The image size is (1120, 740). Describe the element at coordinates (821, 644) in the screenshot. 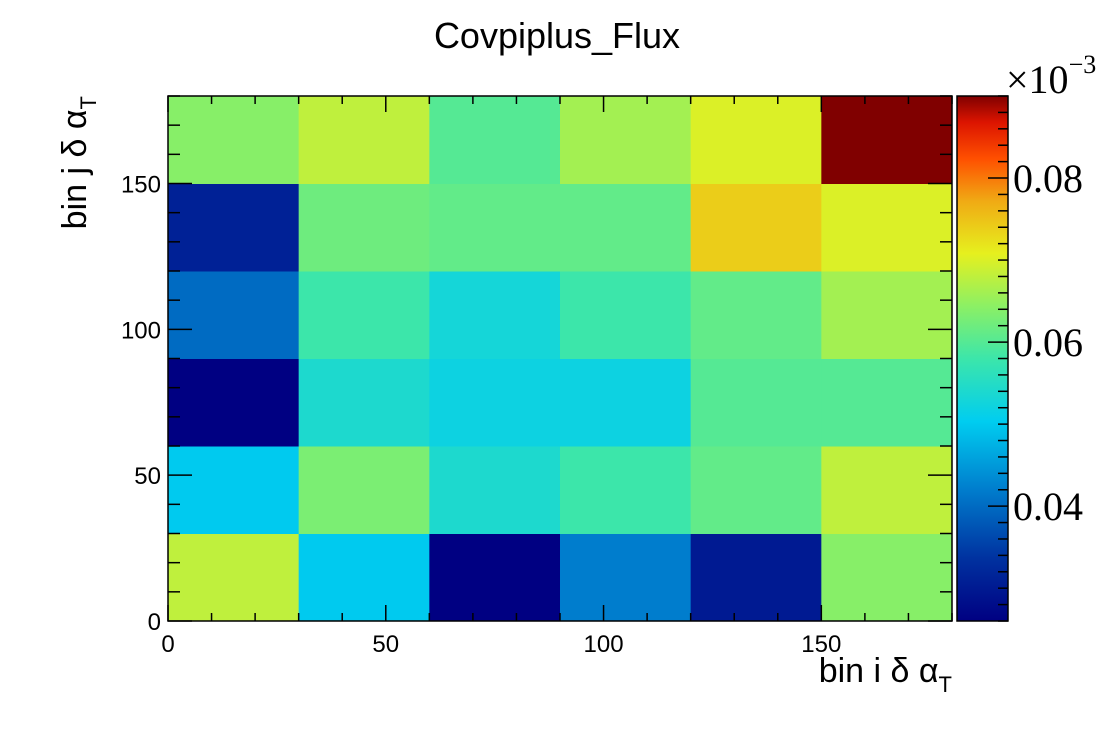

I see `x-tick-label: 150` at that location.